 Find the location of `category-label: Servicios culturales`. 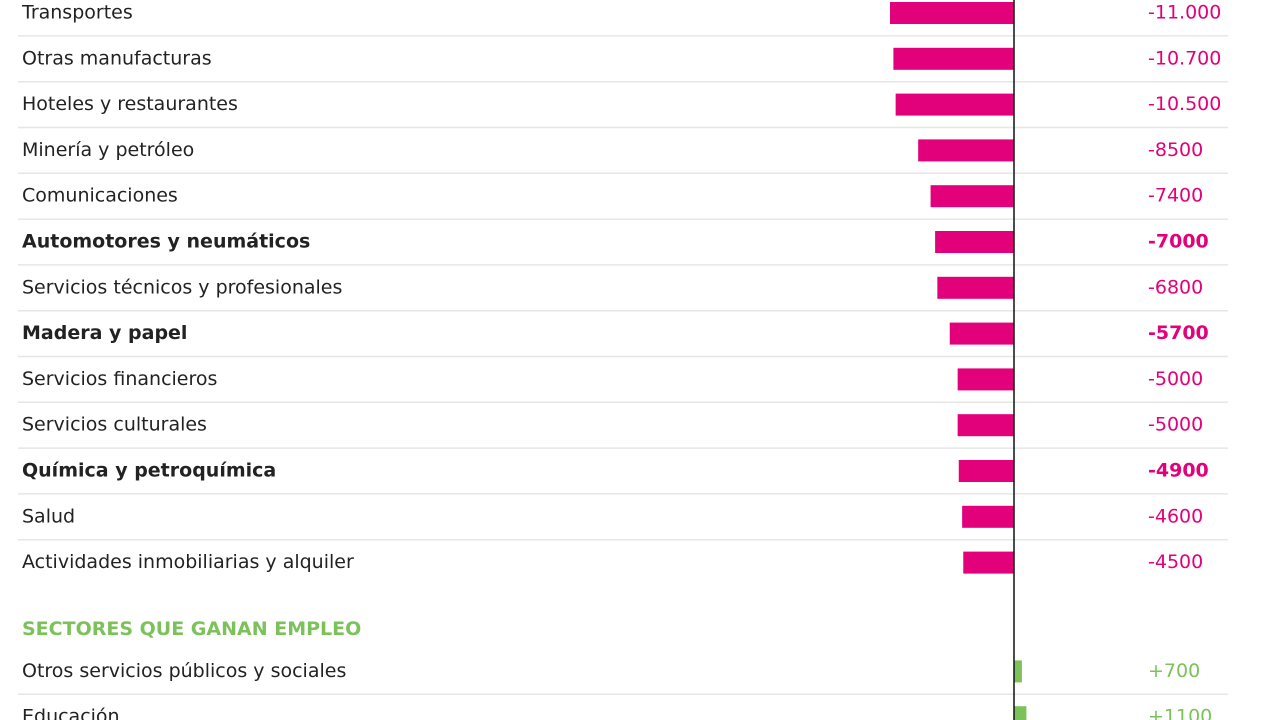

category-label: Servicios culturales is located at coordinates (114, 425).